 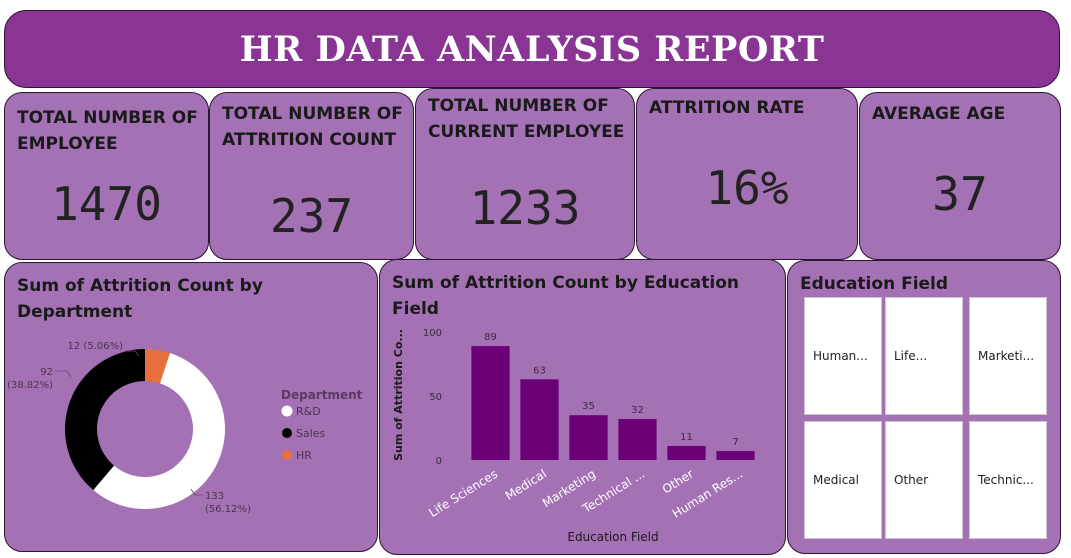 I want to click on kpi-value: 237, so click(x=311, y=216).